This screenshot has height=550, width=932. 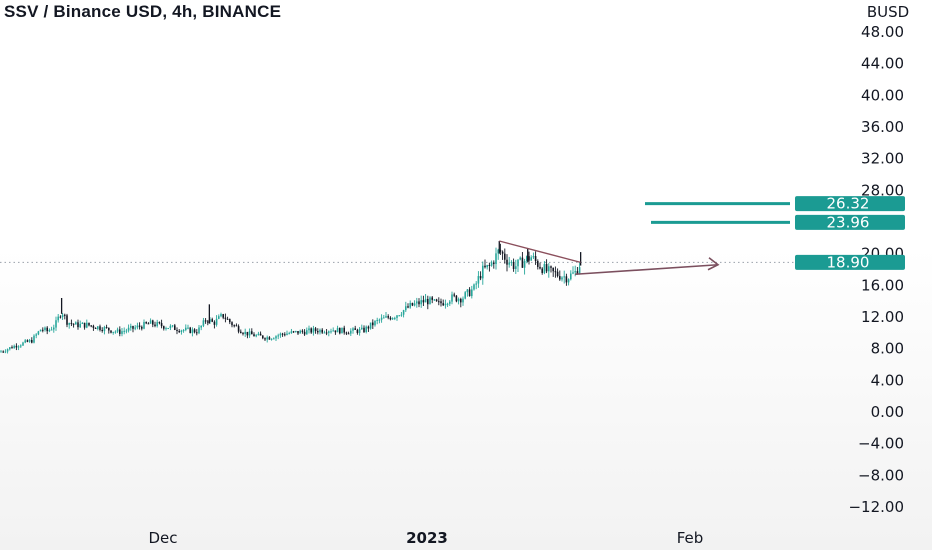 What do you see at coordinates (143, 11) in the screenshot?
I see `chart-title: SSV / Binance USD, 4h, BINANCE` at bounding box center [143, 11].